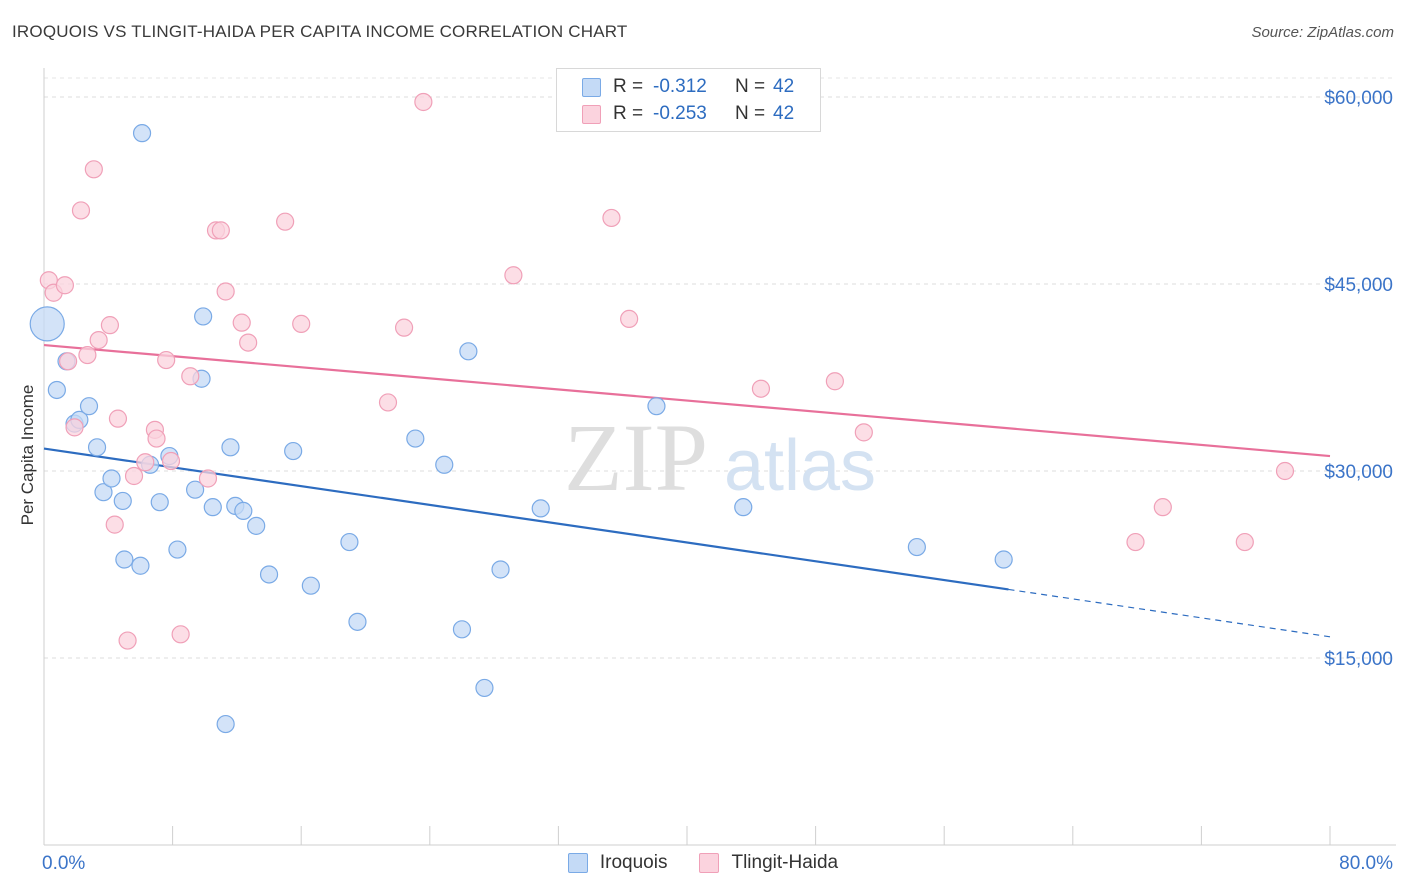 The width and height of the screenshot is (1406, 892). I want to click on legend-row-tlingit-haida: R = -0.253 N = 42, so click(688, 114).